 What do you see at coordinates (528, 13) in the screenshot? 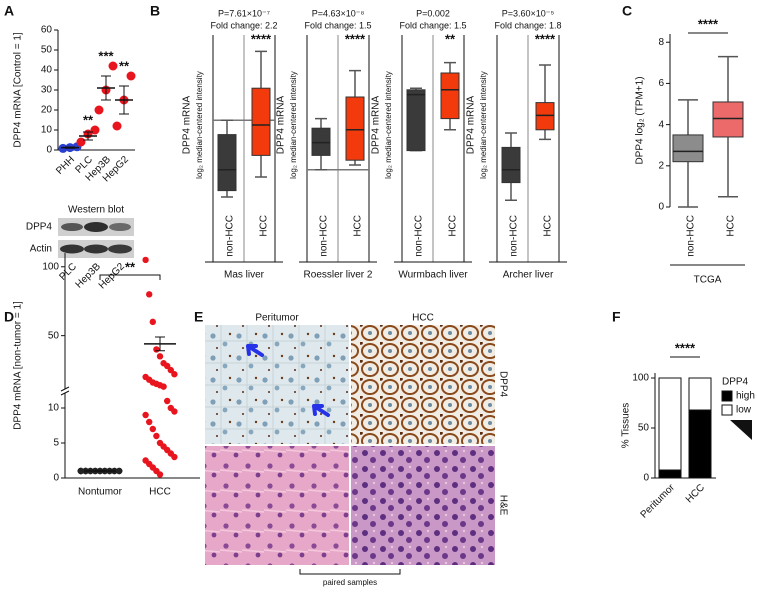
I see `p-value: P=3.60×10⁻⁵` at bounding box center [528, 13].